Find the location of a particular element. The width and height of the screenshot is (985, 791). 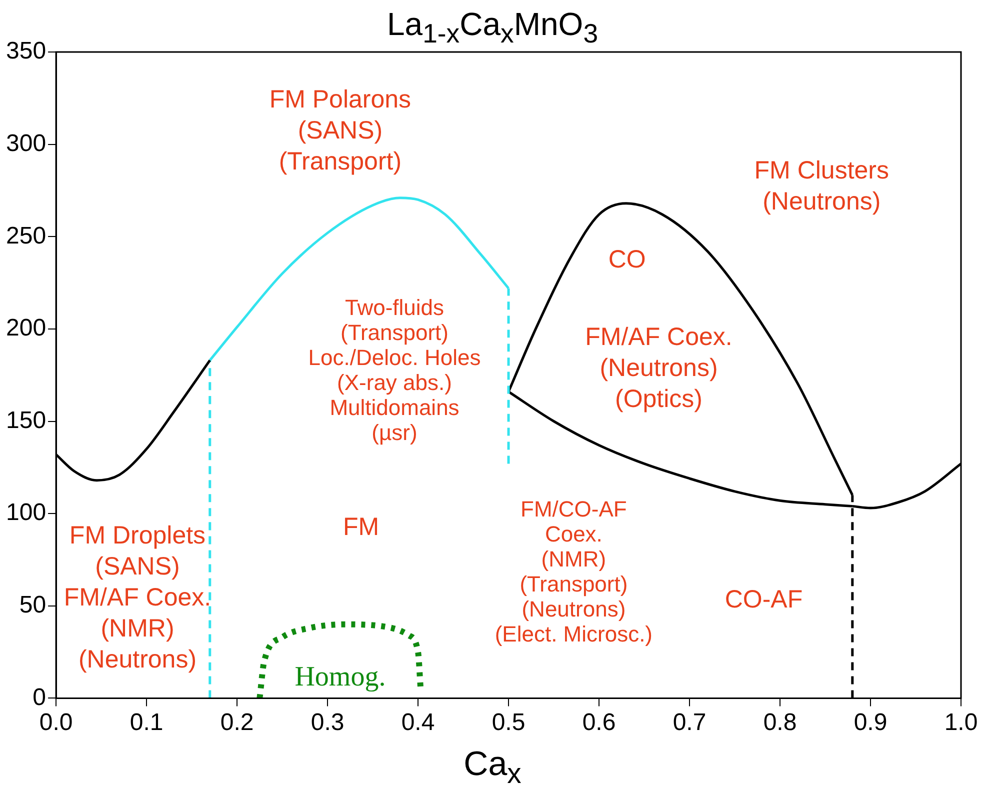

x-tick-label: 0.8 is located at coordinates (780, 722).